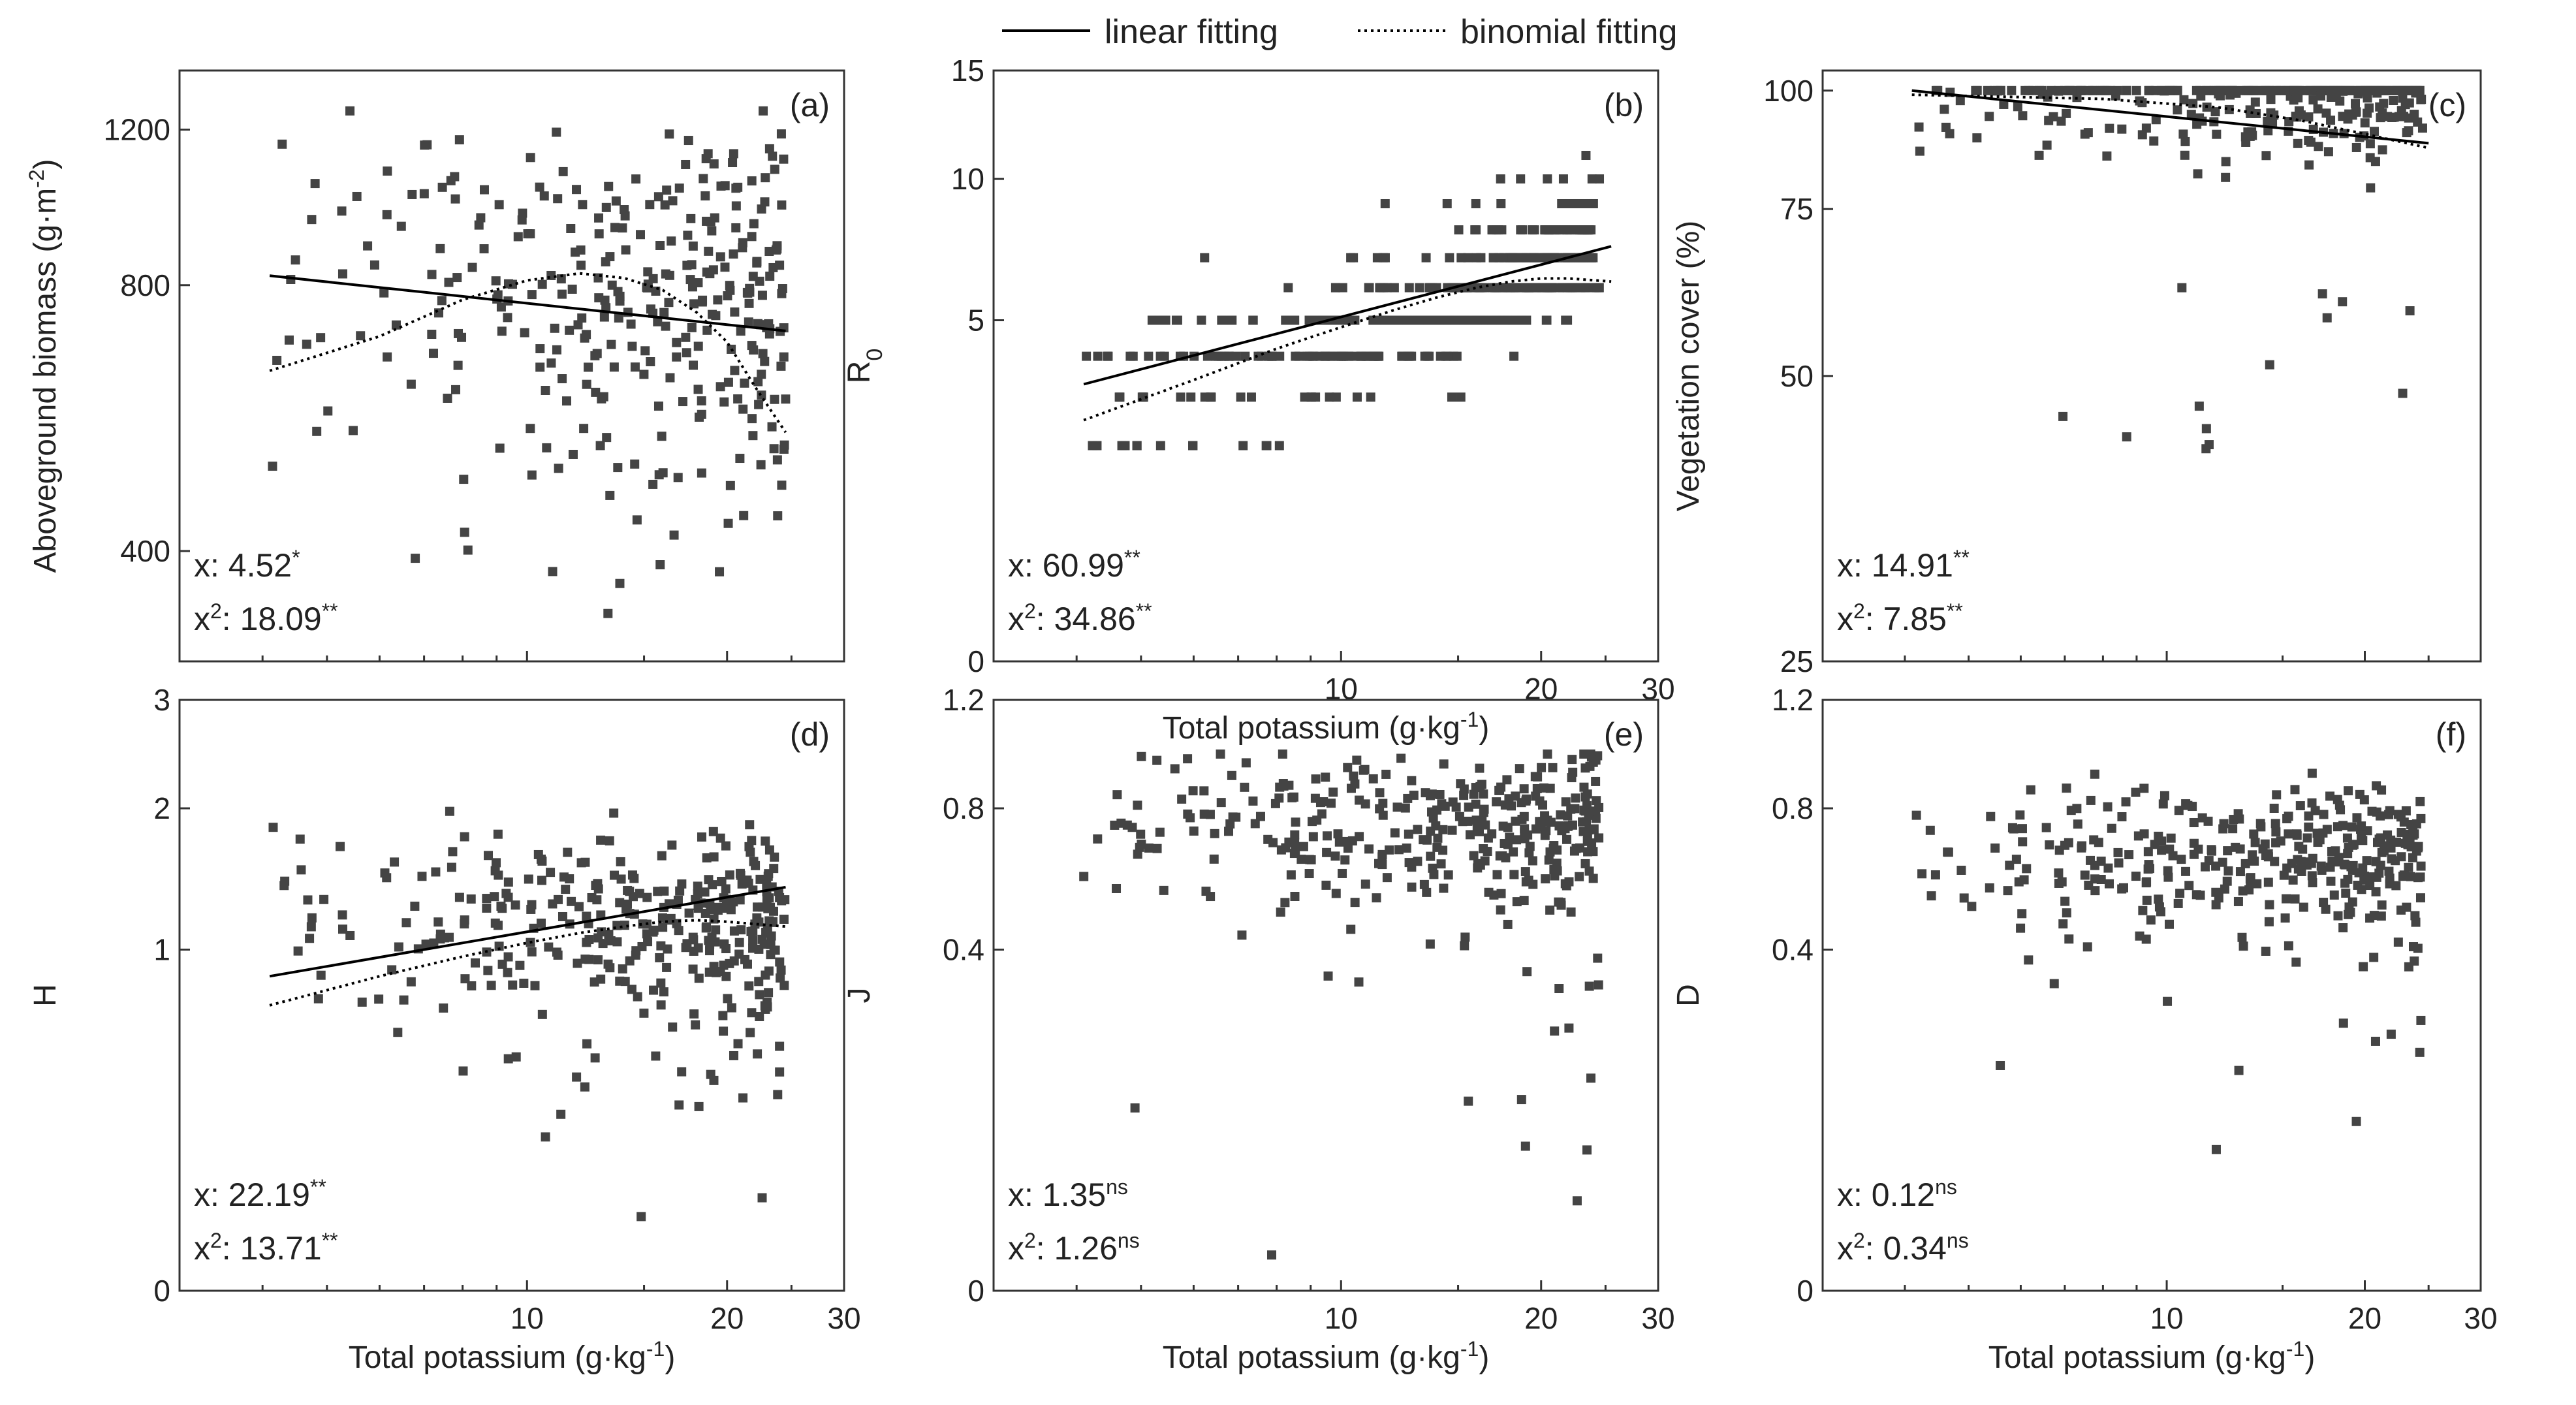 Image resolution: width=2576 pixels, height=1405 pixels. Describe the element at coordinates (655, 1349) in the screenshot. I see `x-axis-title-sup: -1` at that location.